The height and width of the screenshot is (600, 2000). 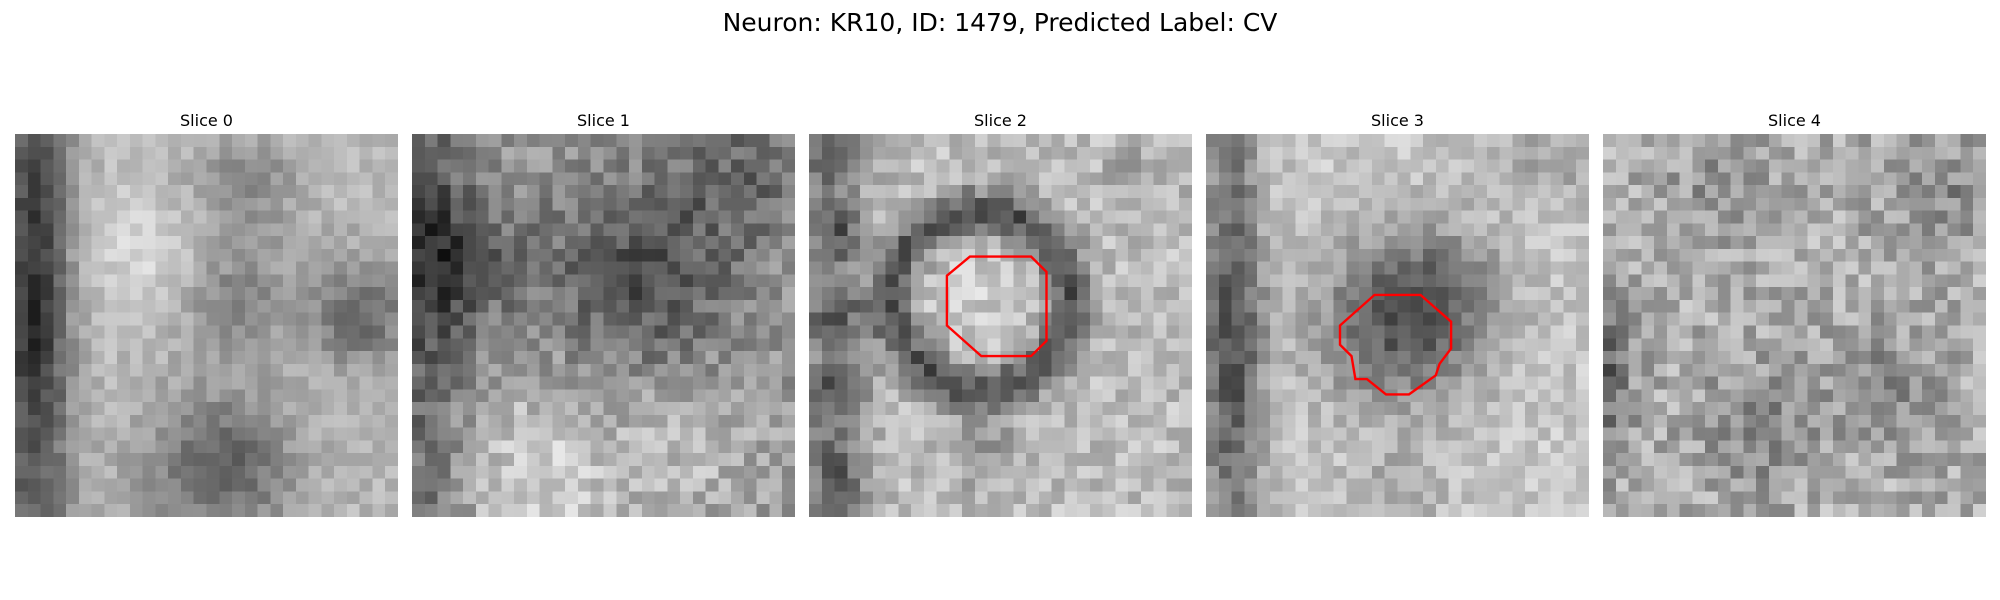 I want to click on slice-panel-4: Slice 4, so click(x=1794, y=312).